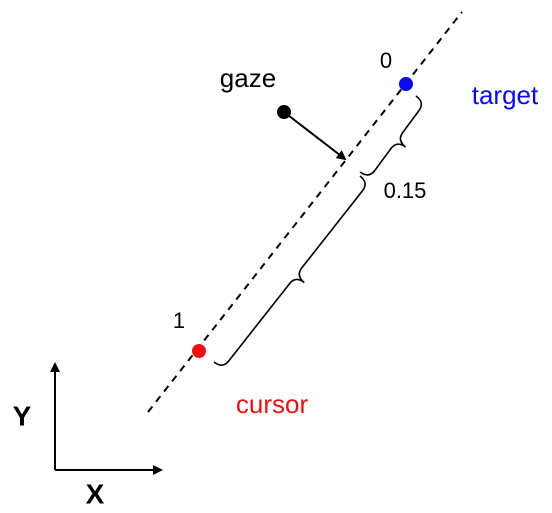 The image size is (552, 513). What do you see at coordinates (179, 320) in the screenshot?
I see `cursor-index: 1` at bounding box center [179, 320].